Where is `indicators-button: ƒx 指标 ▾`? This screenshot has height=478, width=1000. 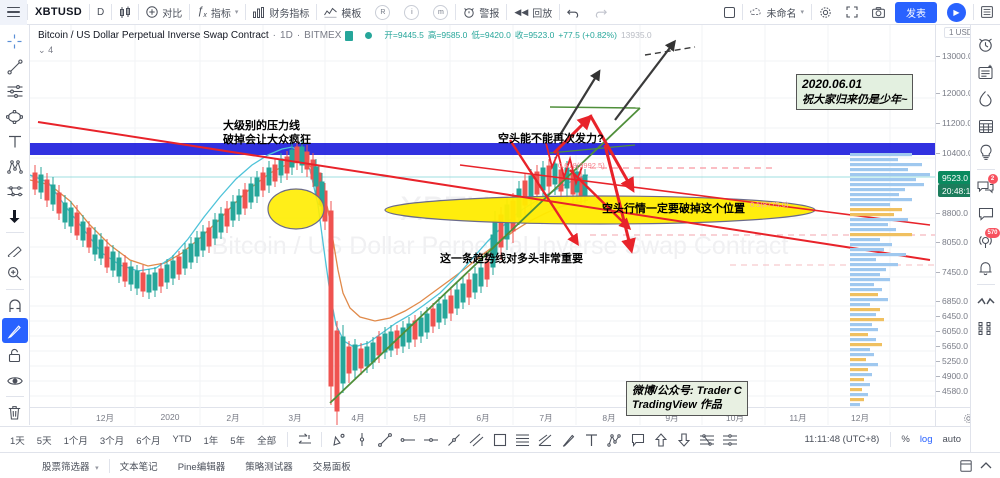 indicators-button: ƒx 指标 ▾ is located at coordinates (217, 12).